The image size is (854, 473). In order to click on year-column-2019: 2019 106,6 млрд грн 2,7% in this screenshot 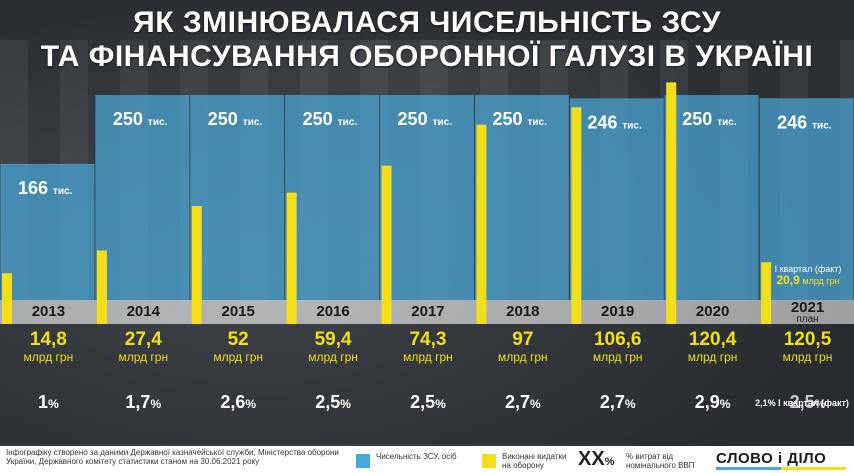, I will do `click(618, 357)`.